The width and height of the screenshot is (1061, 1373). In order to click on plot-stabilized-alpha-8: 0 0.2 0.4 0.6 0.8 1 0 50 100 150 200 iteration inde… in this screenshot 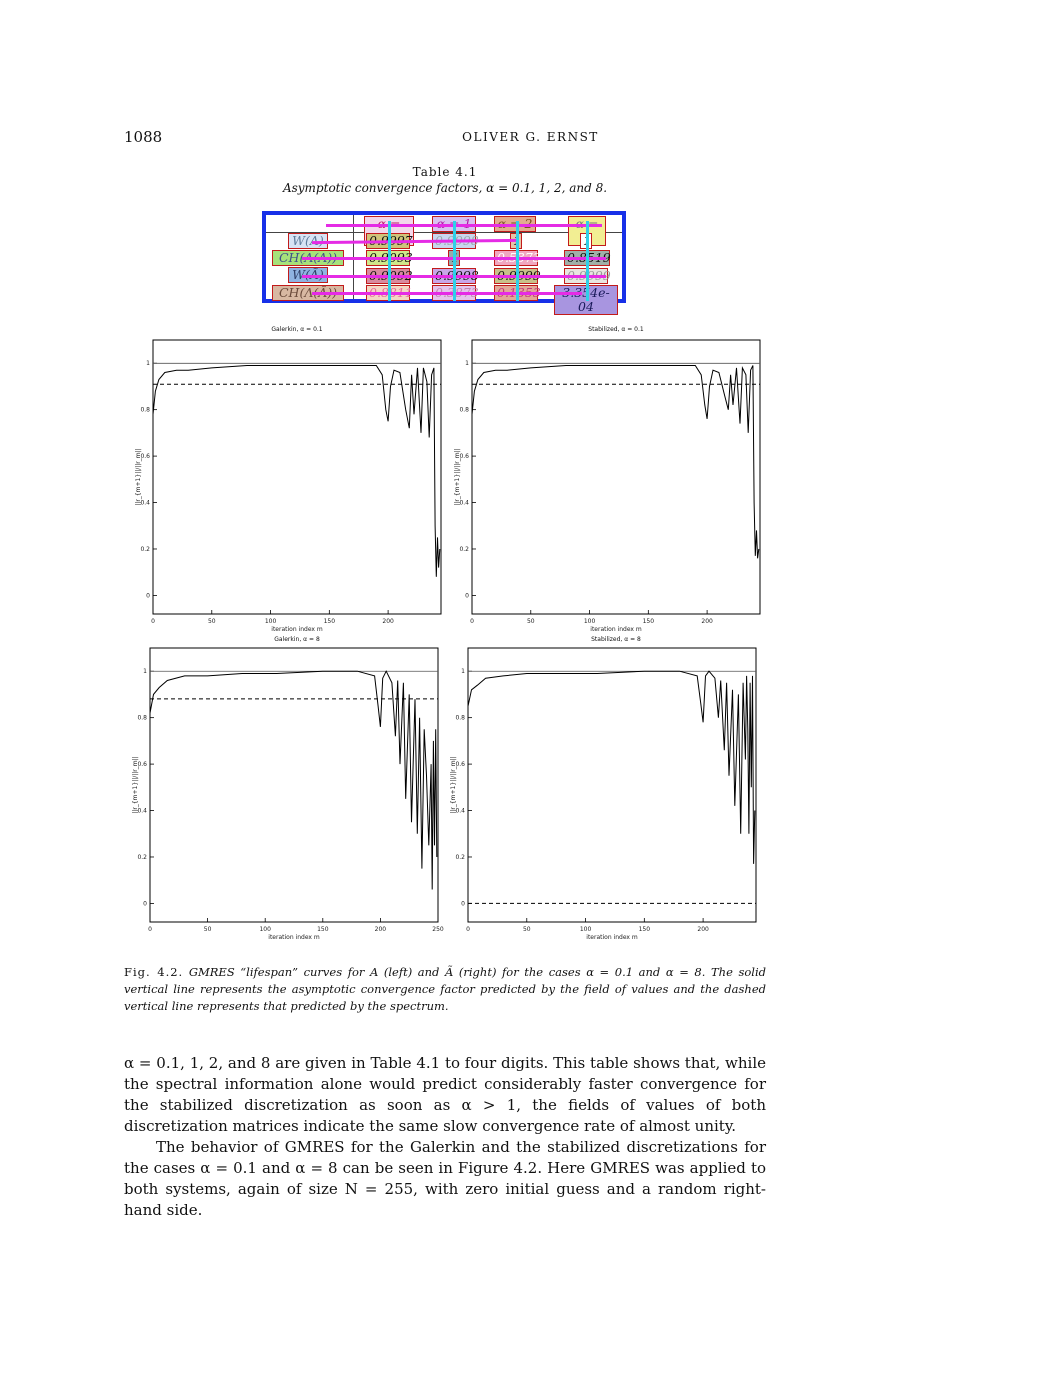, I will do `click(605, 793)`.